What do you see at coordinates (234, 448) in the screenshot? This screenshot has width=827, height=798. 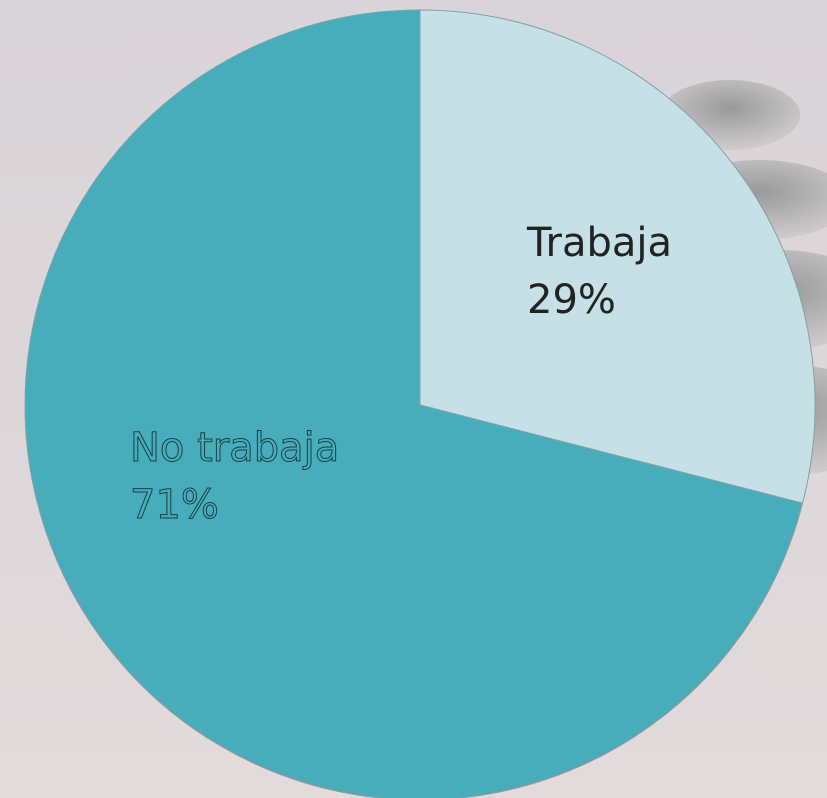 I see `category-label: No trabaja` at bounding box center [234, 448].